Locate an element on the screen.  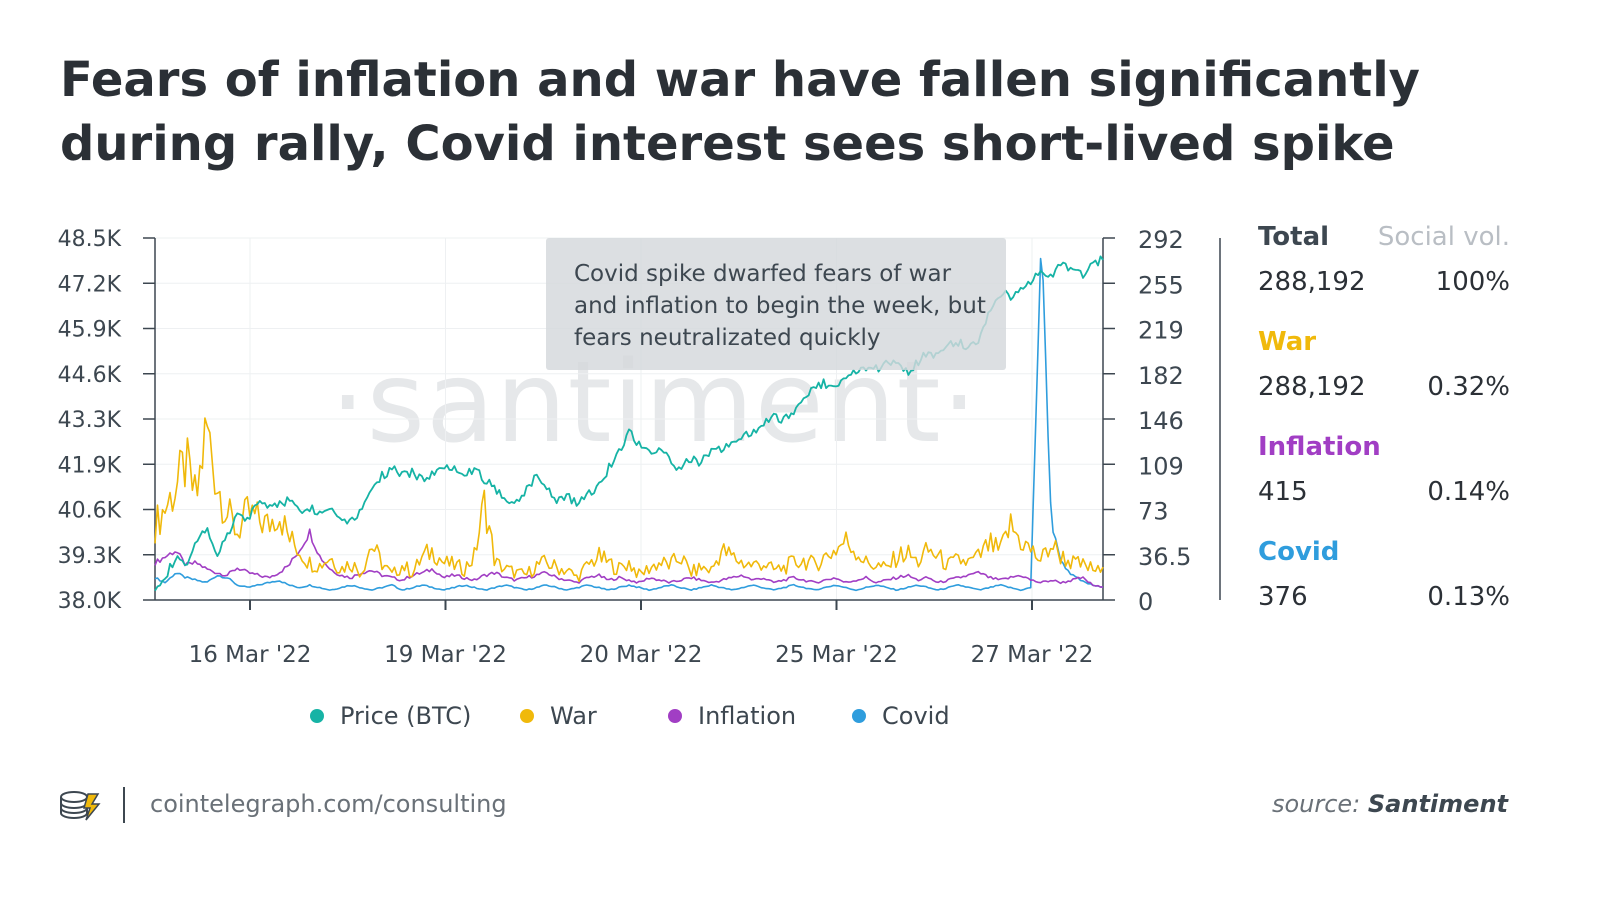
footer-source: source: Santiment is located at coordinates (1390, 804).